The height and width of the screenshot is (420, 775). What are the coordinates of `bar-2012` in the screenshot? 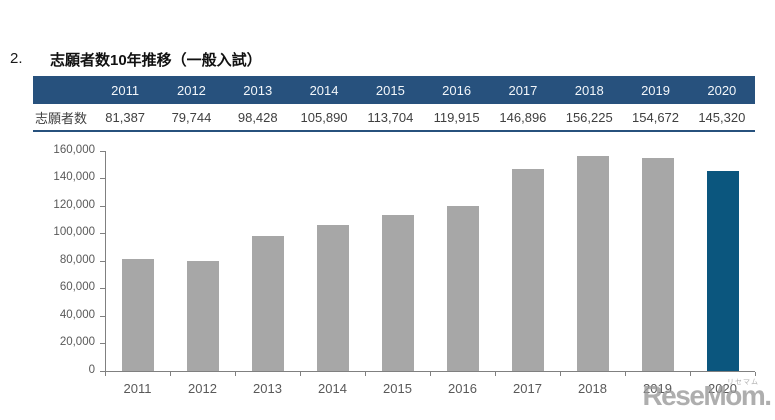 It's located at (202, 316).